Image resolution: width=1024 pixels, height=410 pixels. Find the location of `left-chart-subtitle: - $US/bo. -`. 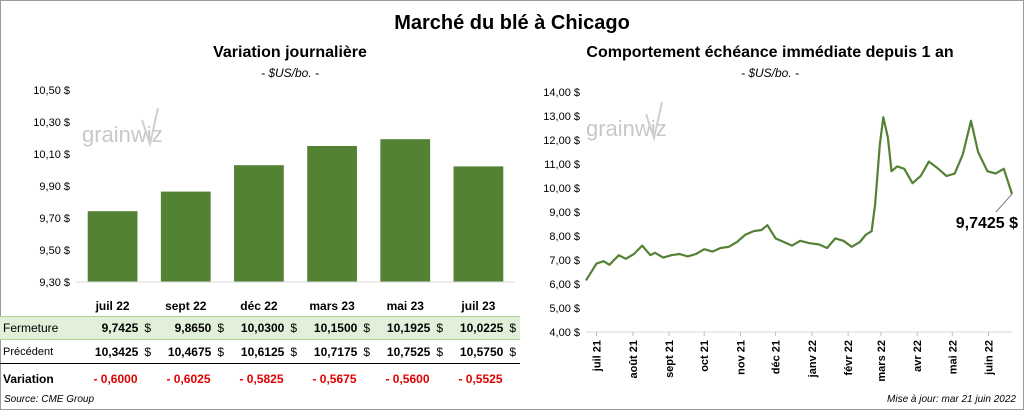

left-chart-subtitle: - $US/bo. - is located at coordinates (290, 73).